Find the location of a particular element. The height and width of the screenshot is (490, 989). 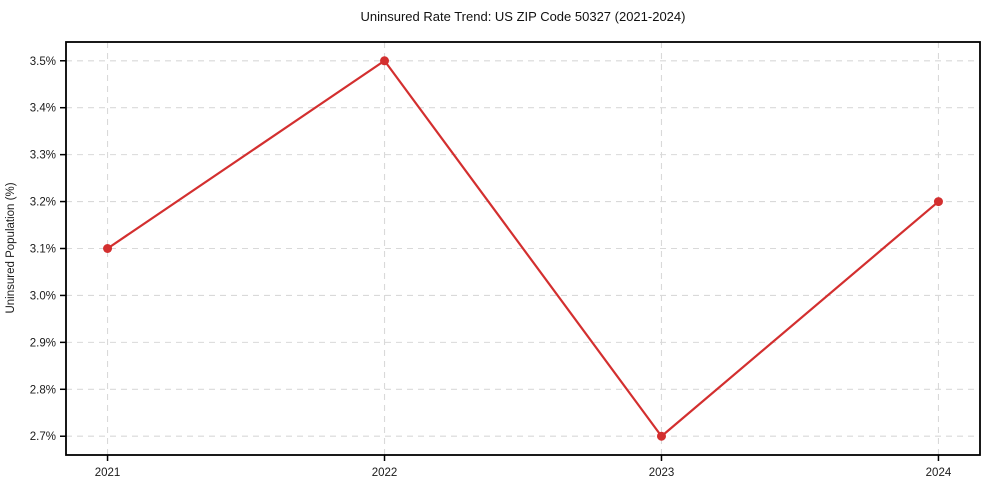

y-tick-label: 2.9% is located at coordinates (43, 343).